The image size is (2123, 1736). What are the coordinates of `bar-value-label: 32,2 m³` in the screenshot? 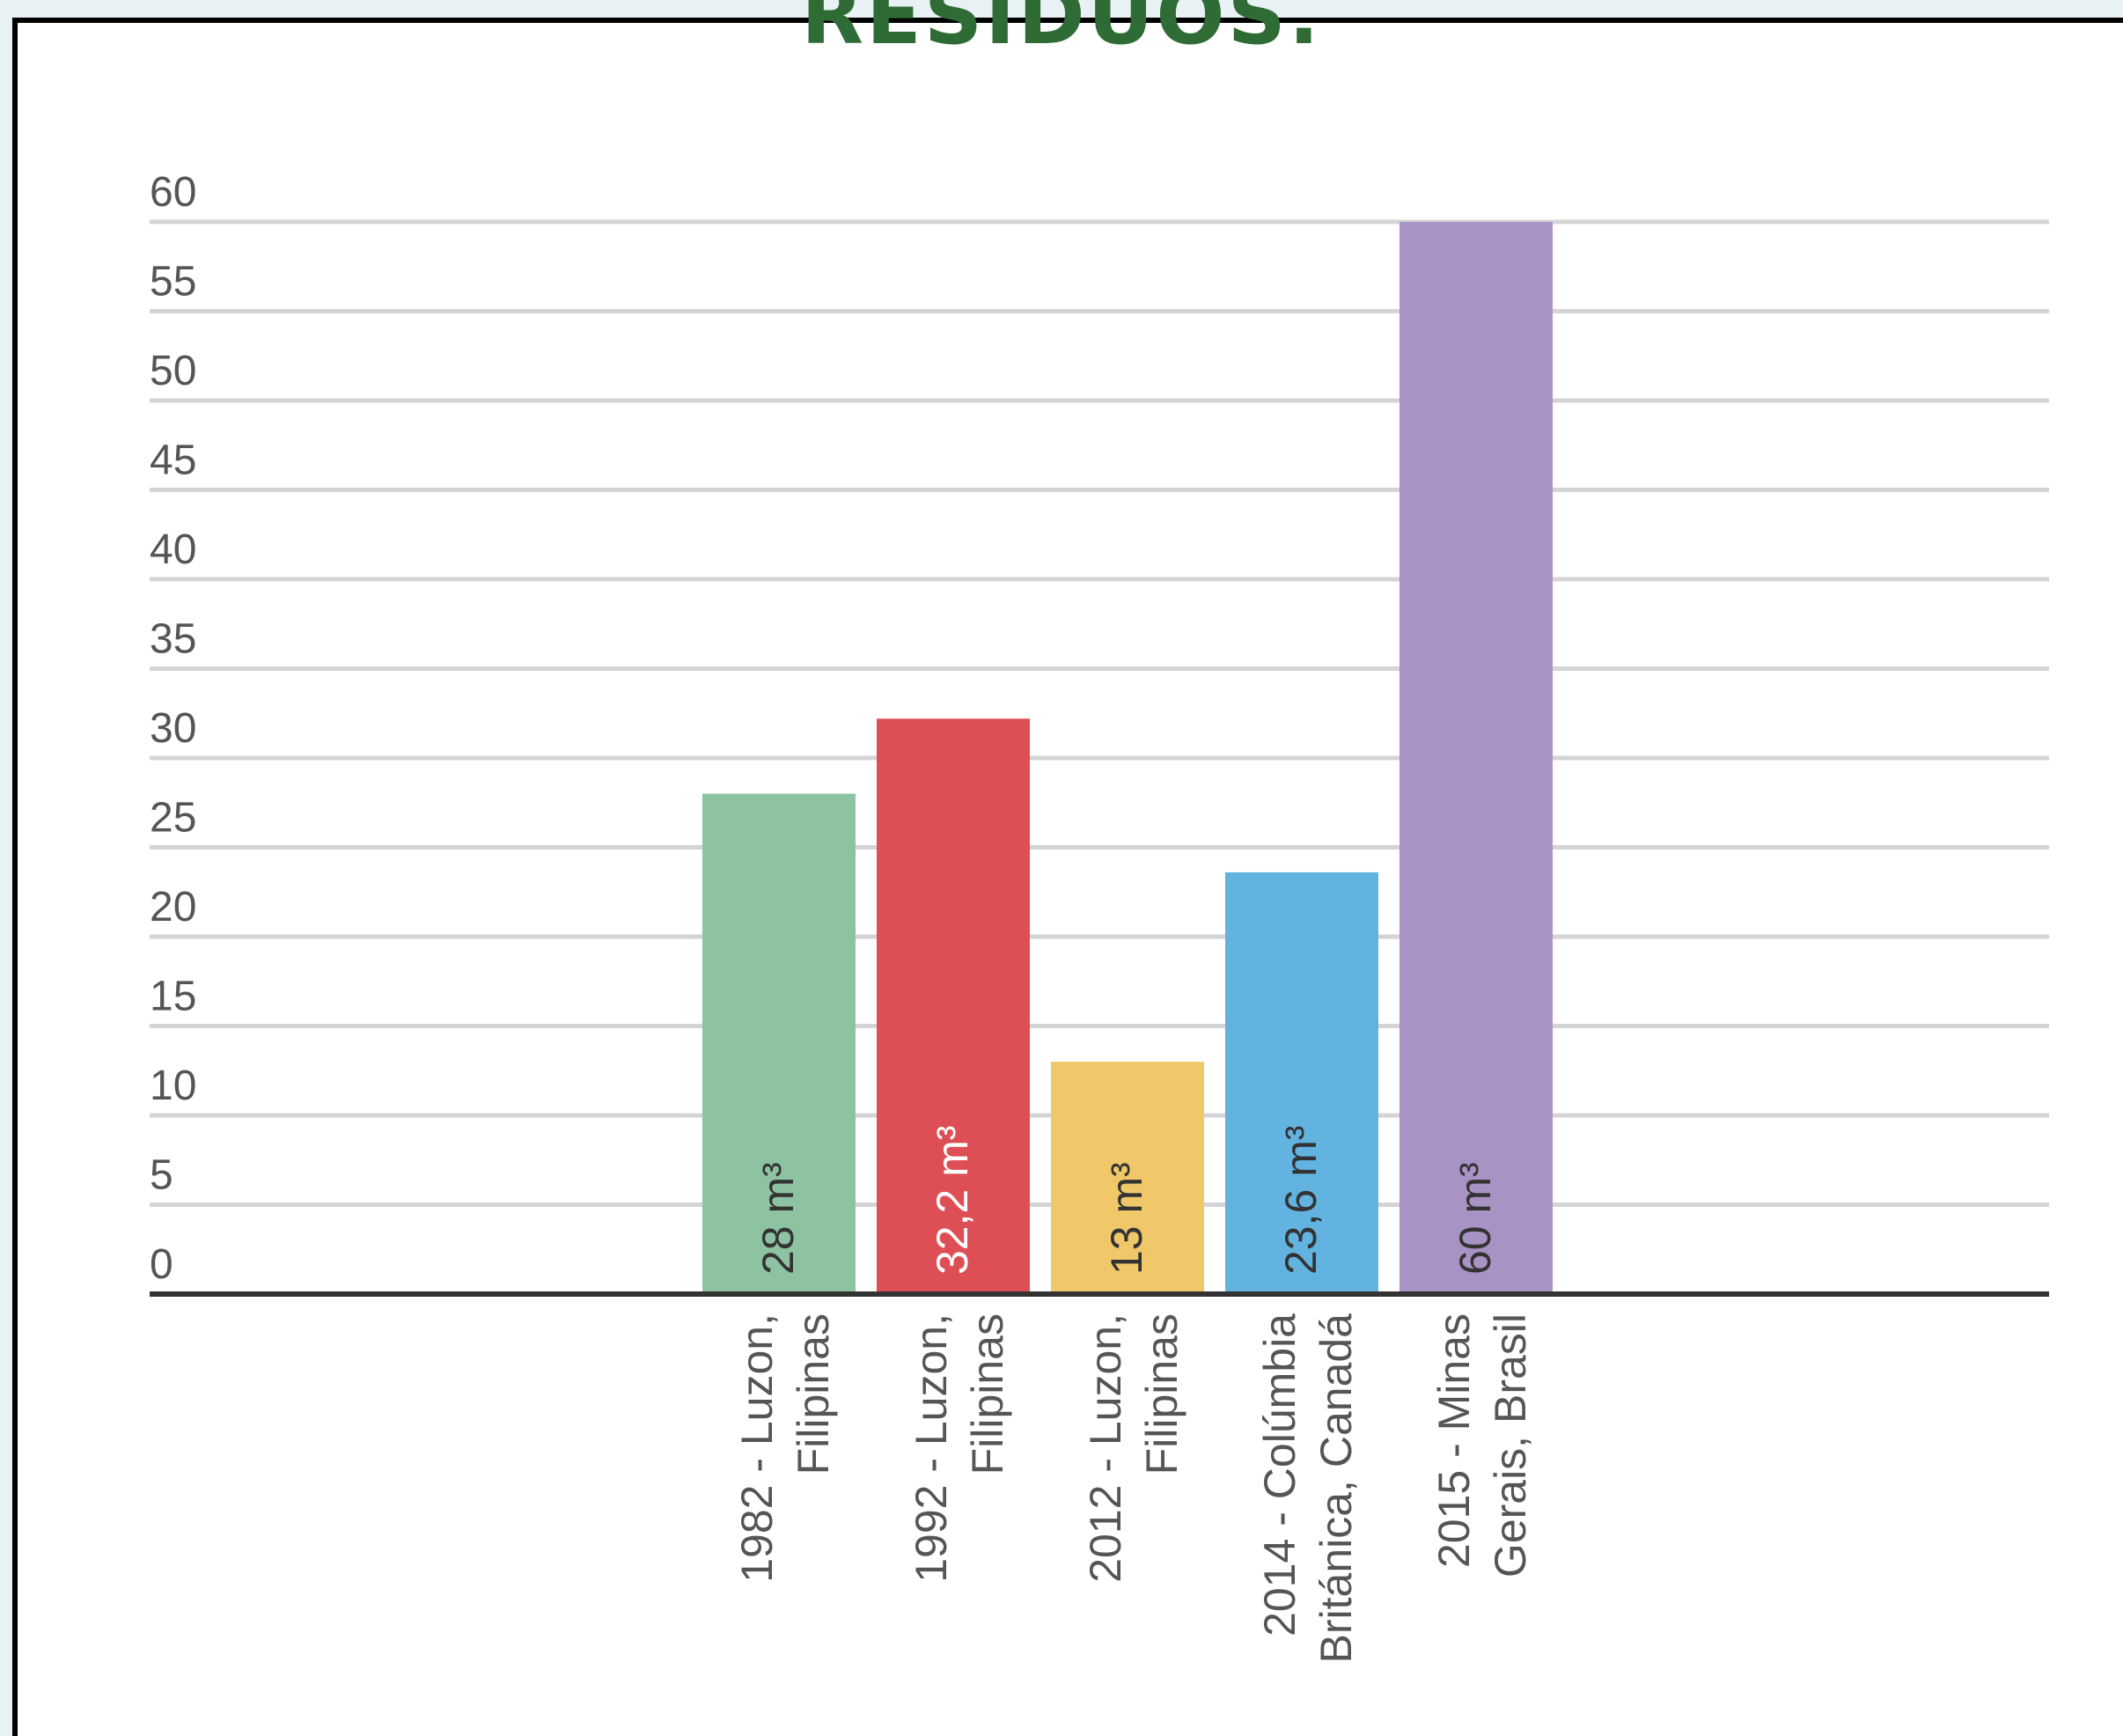 It's located at (952, 1200).